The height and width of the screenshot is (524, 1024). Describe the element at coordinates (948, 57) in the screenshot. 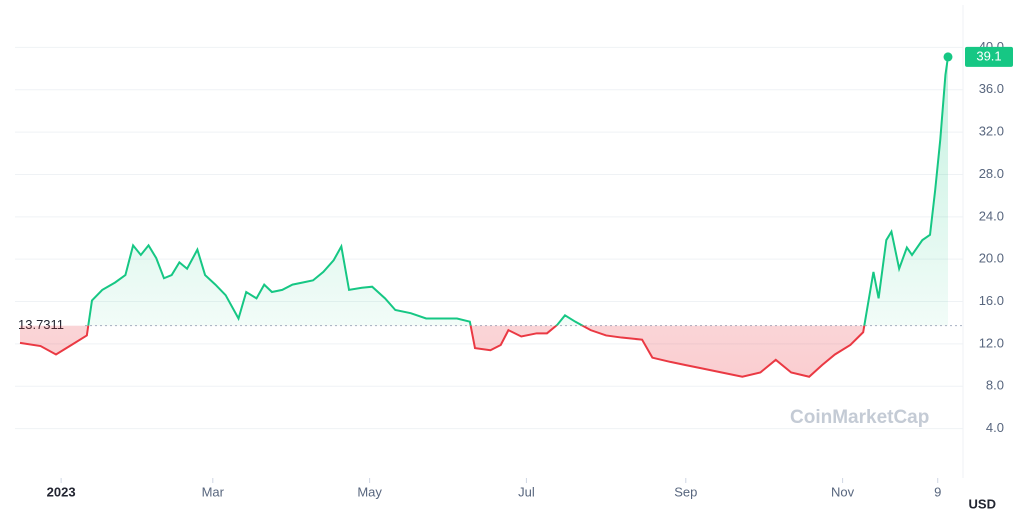

I see `last-point` at that location.